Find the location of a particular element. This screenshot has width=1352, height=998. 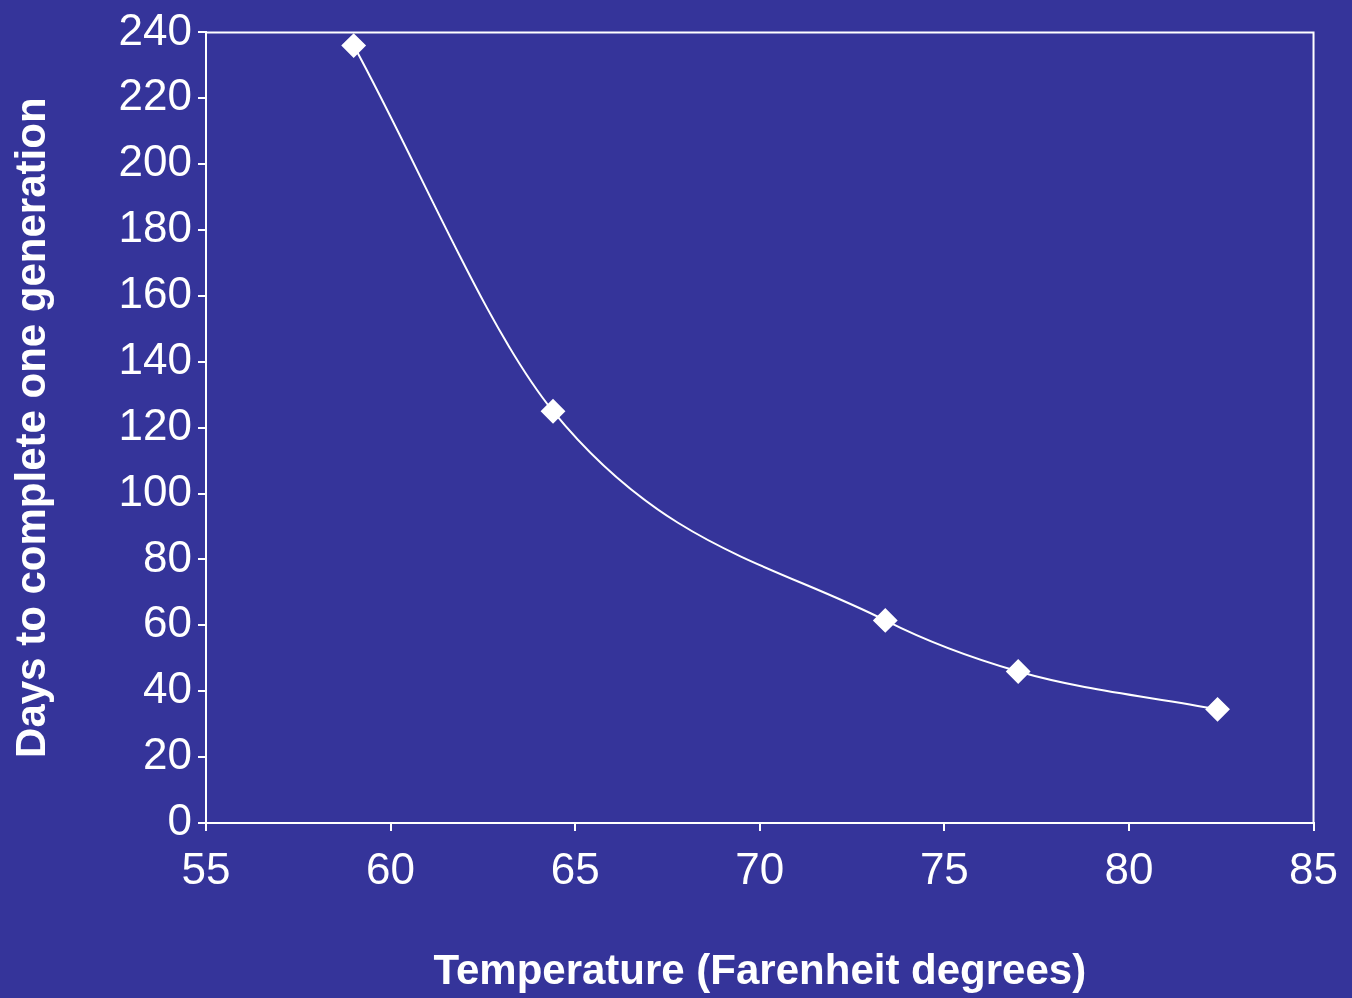

y-tick-label: 220 is located at coordinates (155, 95).